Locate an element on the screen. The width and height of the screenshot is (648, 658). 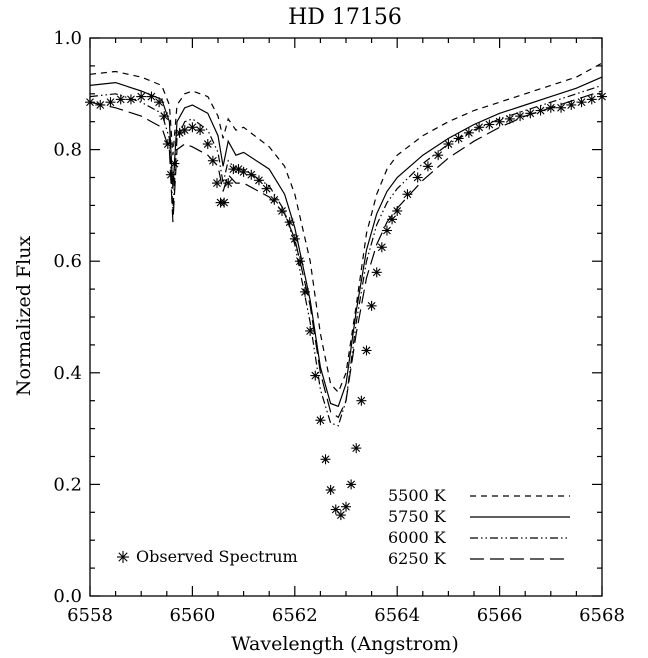
x-tick-label: 6560 is located at coordinates (192, 615).